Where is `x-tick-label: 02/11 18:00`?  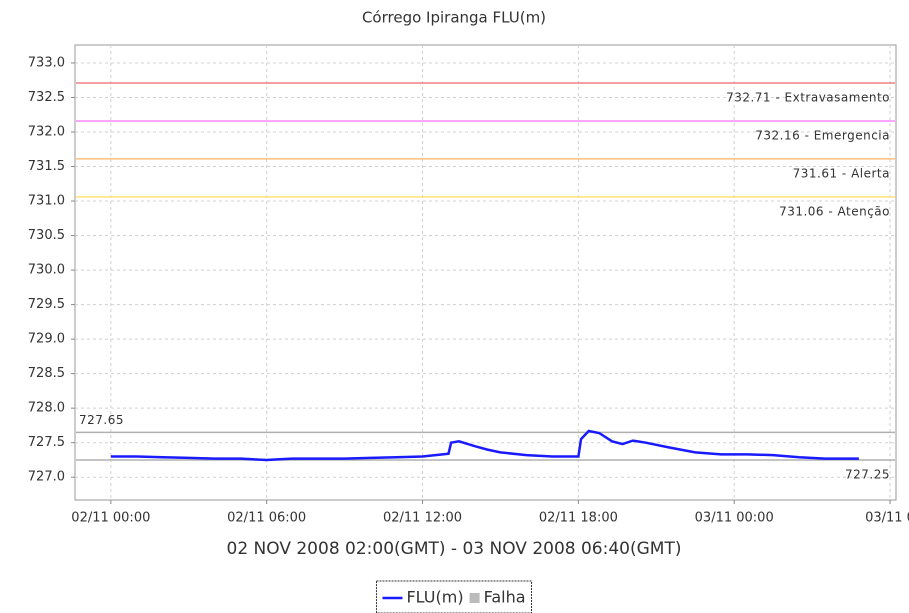
x-tick-label: 02/11 18:00 is located at coordinates (578, 518).